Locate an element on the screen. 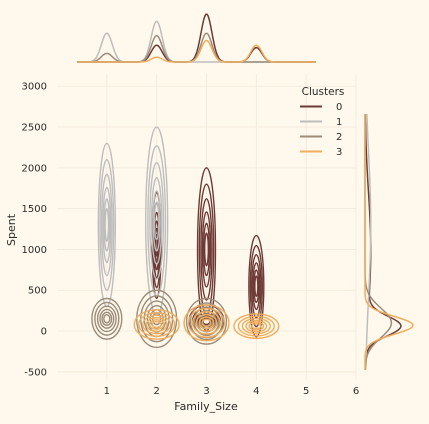  right-marginal-y is located at coordinates (389, 242).